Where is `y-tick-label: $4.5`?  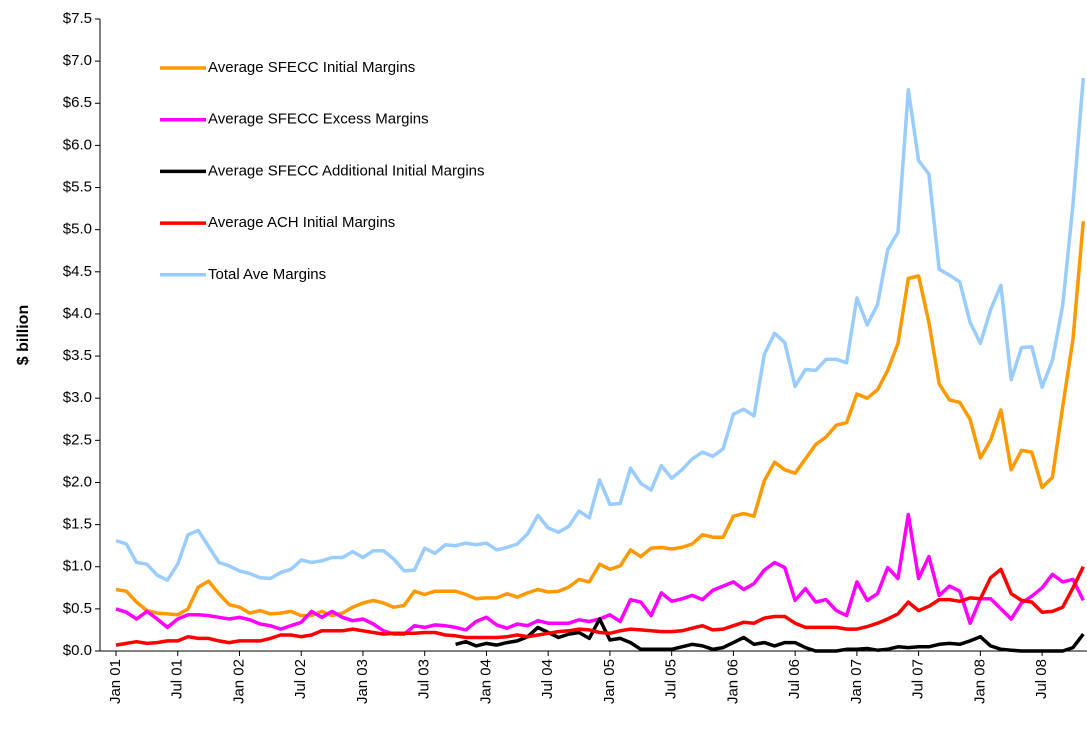
y-tick-label: $4.5 is located at coordinates (77, 271).